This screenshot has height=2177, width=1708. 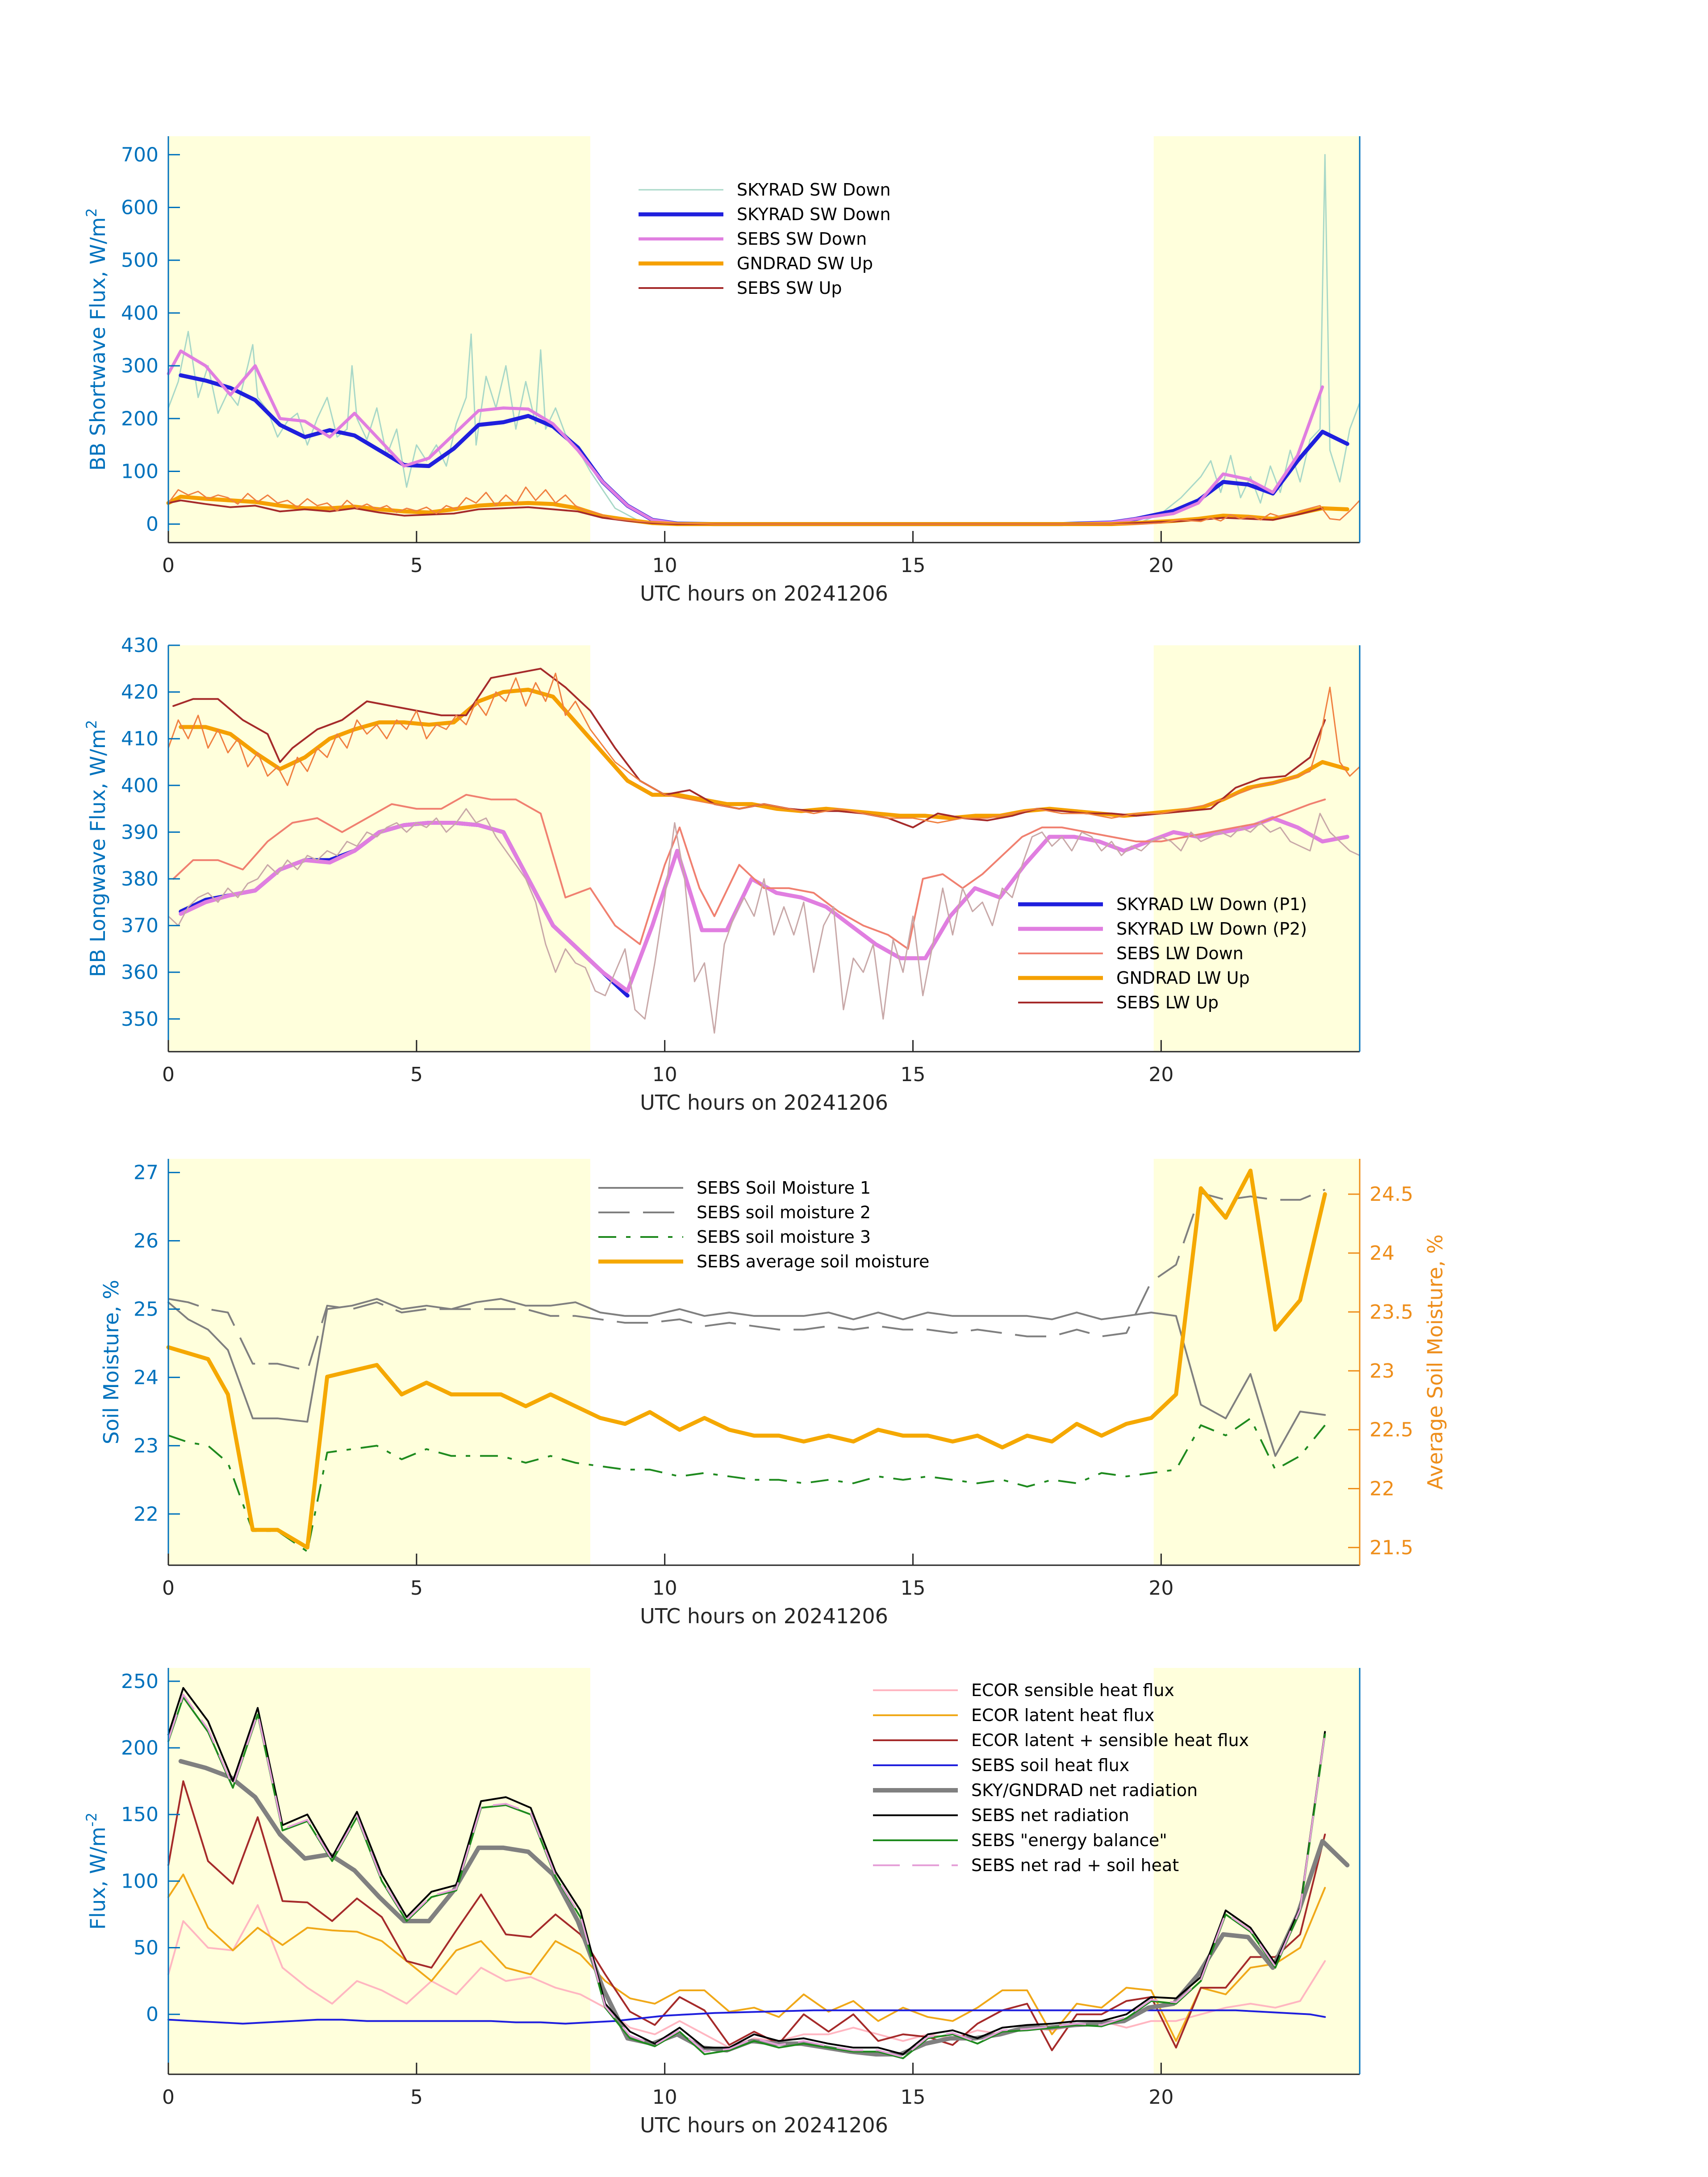 I want to click on legend-entry-4: SEBS SW Up, so click(x=789, y=288).